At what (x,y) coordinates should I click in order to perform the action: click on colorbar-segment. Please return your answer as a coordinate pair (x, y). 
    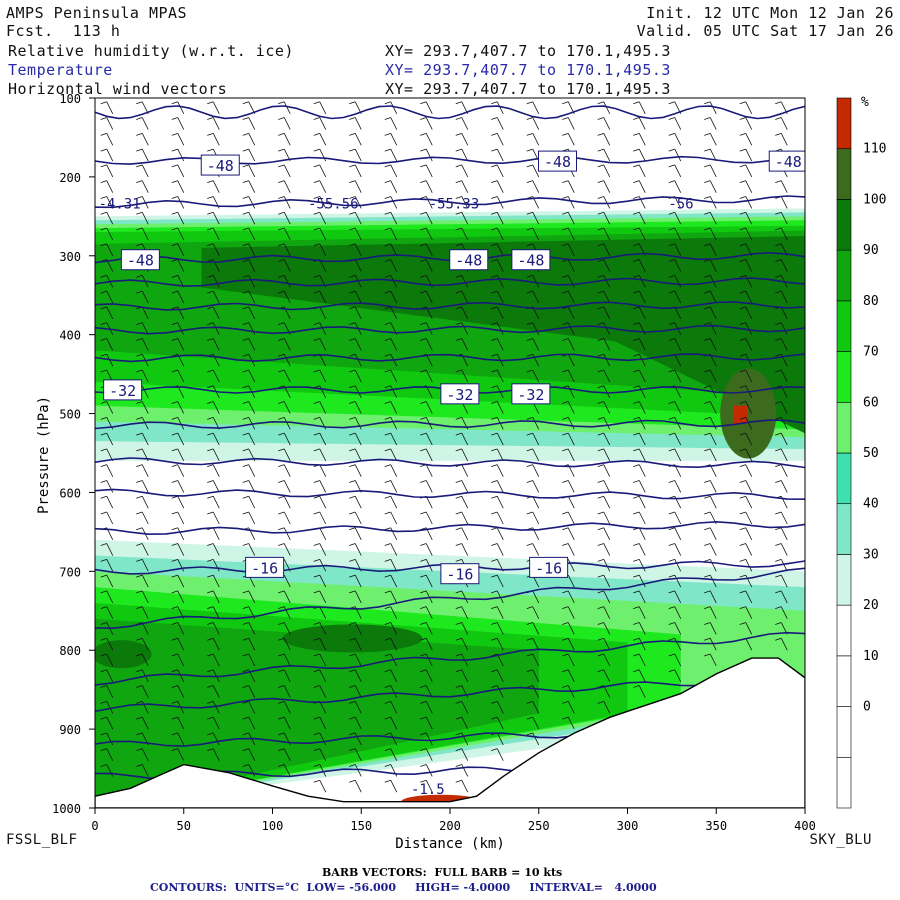
    Looking at the image, I should click on (844, 782).